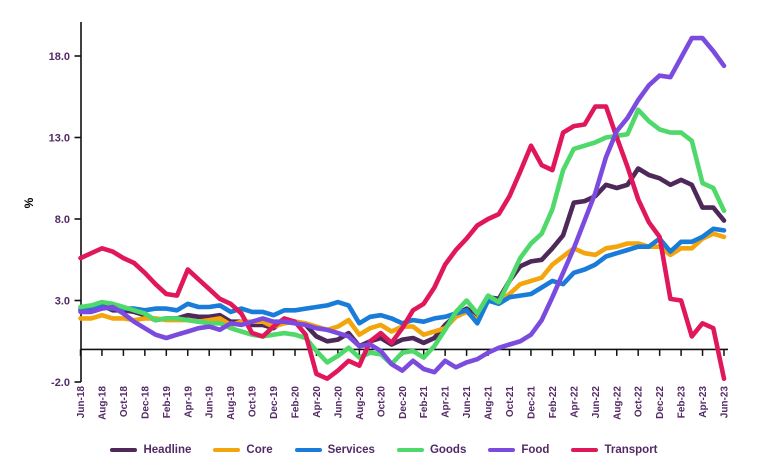 This screenshot has height=471, width=768. Describe the element at coordinates (502, 450) in the screenshot. I see `legend-swatch-food` at that location.